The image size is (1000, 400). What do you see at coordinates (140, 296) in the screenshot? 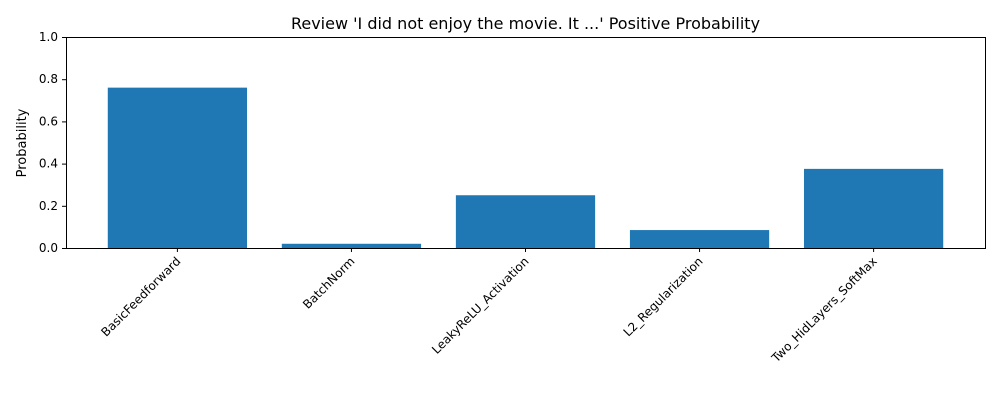
I see `x-tick-label: BasicFeedforward` at bounding box center [140, 296].